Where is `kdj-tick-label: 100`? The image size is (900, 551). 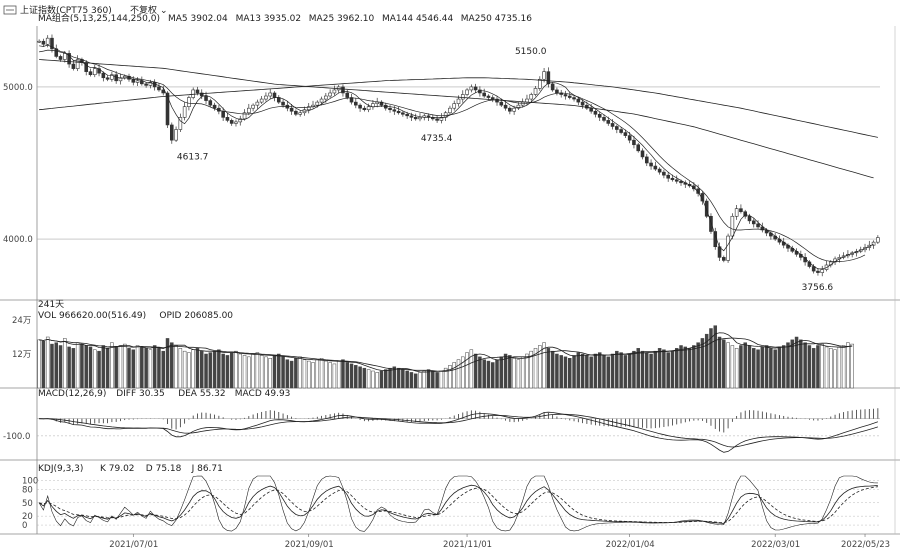 kdj-tick-label: 100 is located at coordinates (30, 481).